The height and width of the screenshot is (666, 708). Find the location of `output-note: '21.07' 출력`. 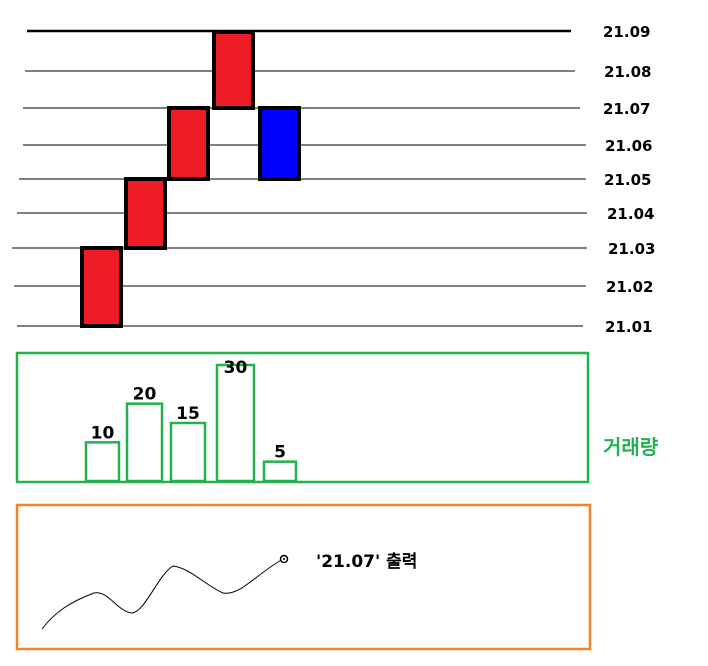

output-note: '21.07' 출력 is located at coordinates (366, 562).